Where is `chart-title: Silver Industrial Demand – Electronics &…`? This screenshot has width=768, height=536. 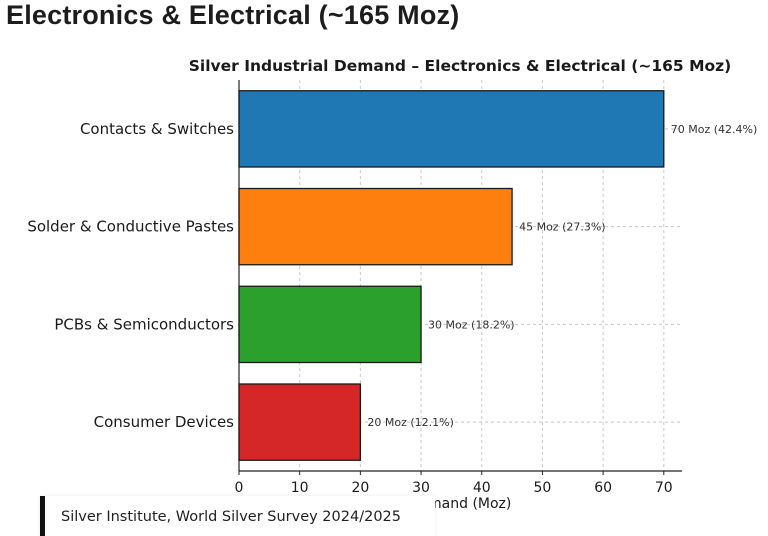
chart-title: Silver Industrial Demand – Electronics &… is located at coordinates (460, 66).